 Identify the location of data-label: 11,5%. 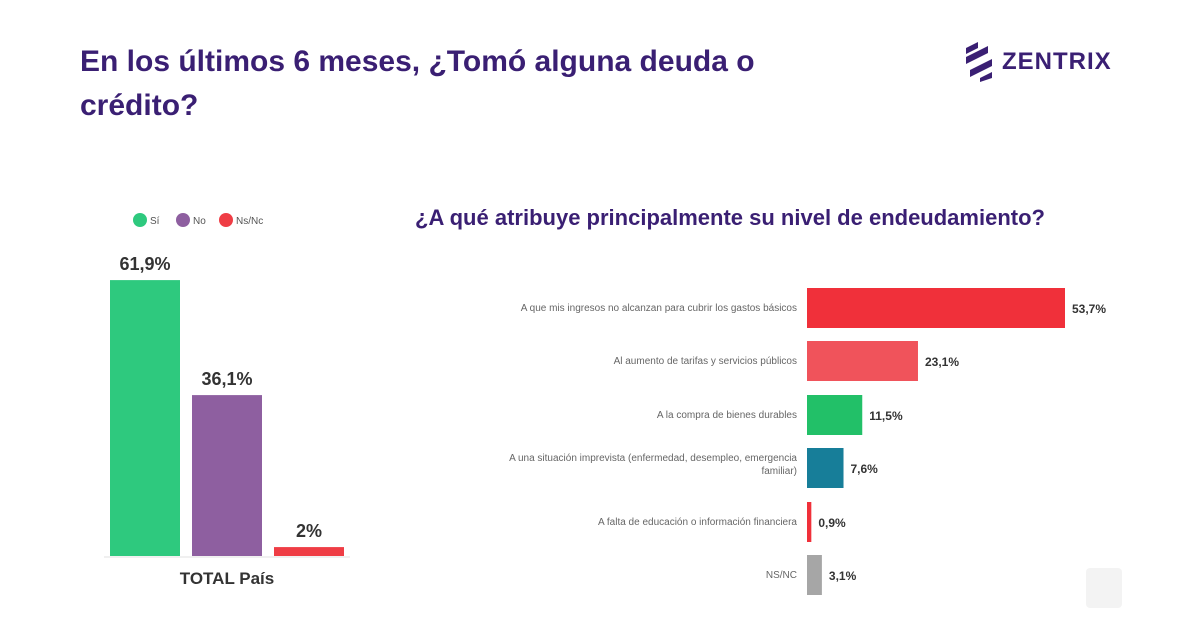
(886, 416).